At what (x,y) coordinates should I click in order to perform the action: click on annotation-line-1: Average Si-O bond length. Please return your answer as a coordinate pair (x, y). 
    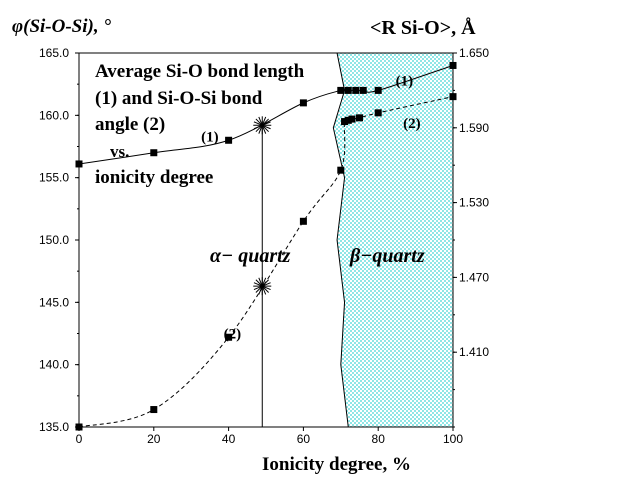
    Looking at the image, I should click on (200, 71).